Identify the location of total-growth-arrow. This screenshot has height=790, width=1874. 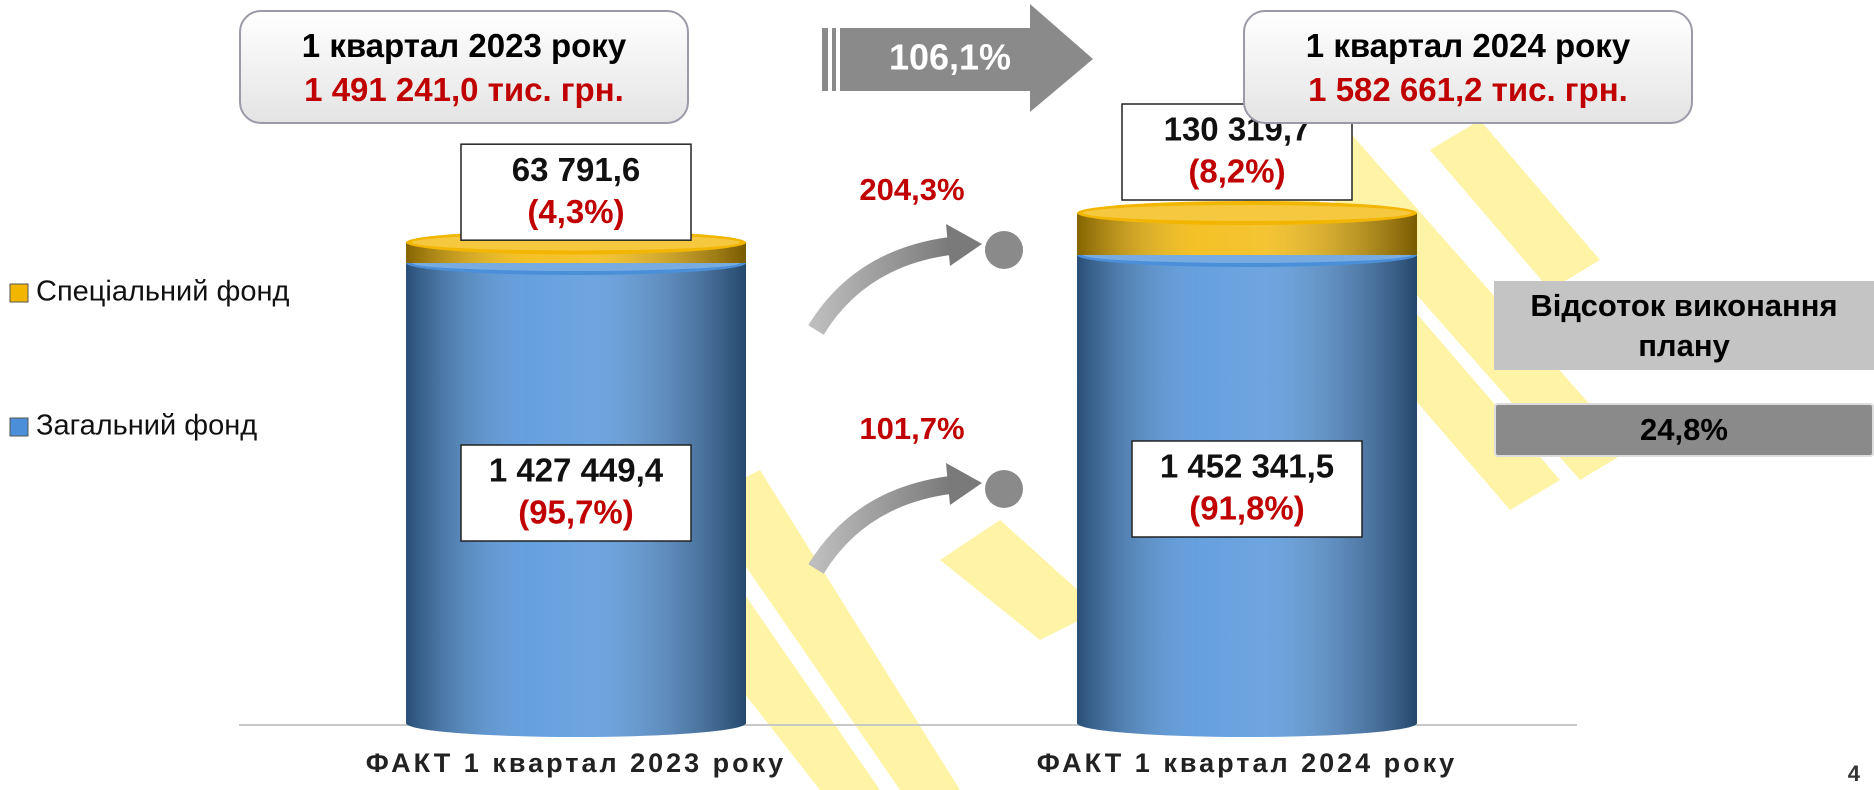
(957, 58).